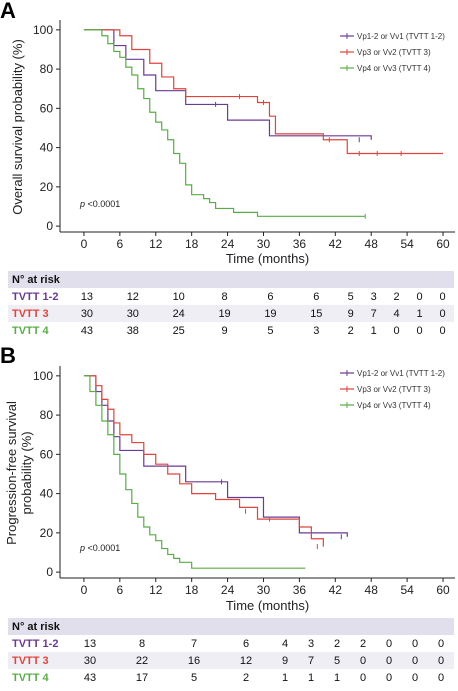 This screenshot has width=458, height=691. What do you see at coordinates (17, 127) in the screenshot?
I see `pa-y-axis-label: Overall survival probability (%)` at bounding box center [17, 127].